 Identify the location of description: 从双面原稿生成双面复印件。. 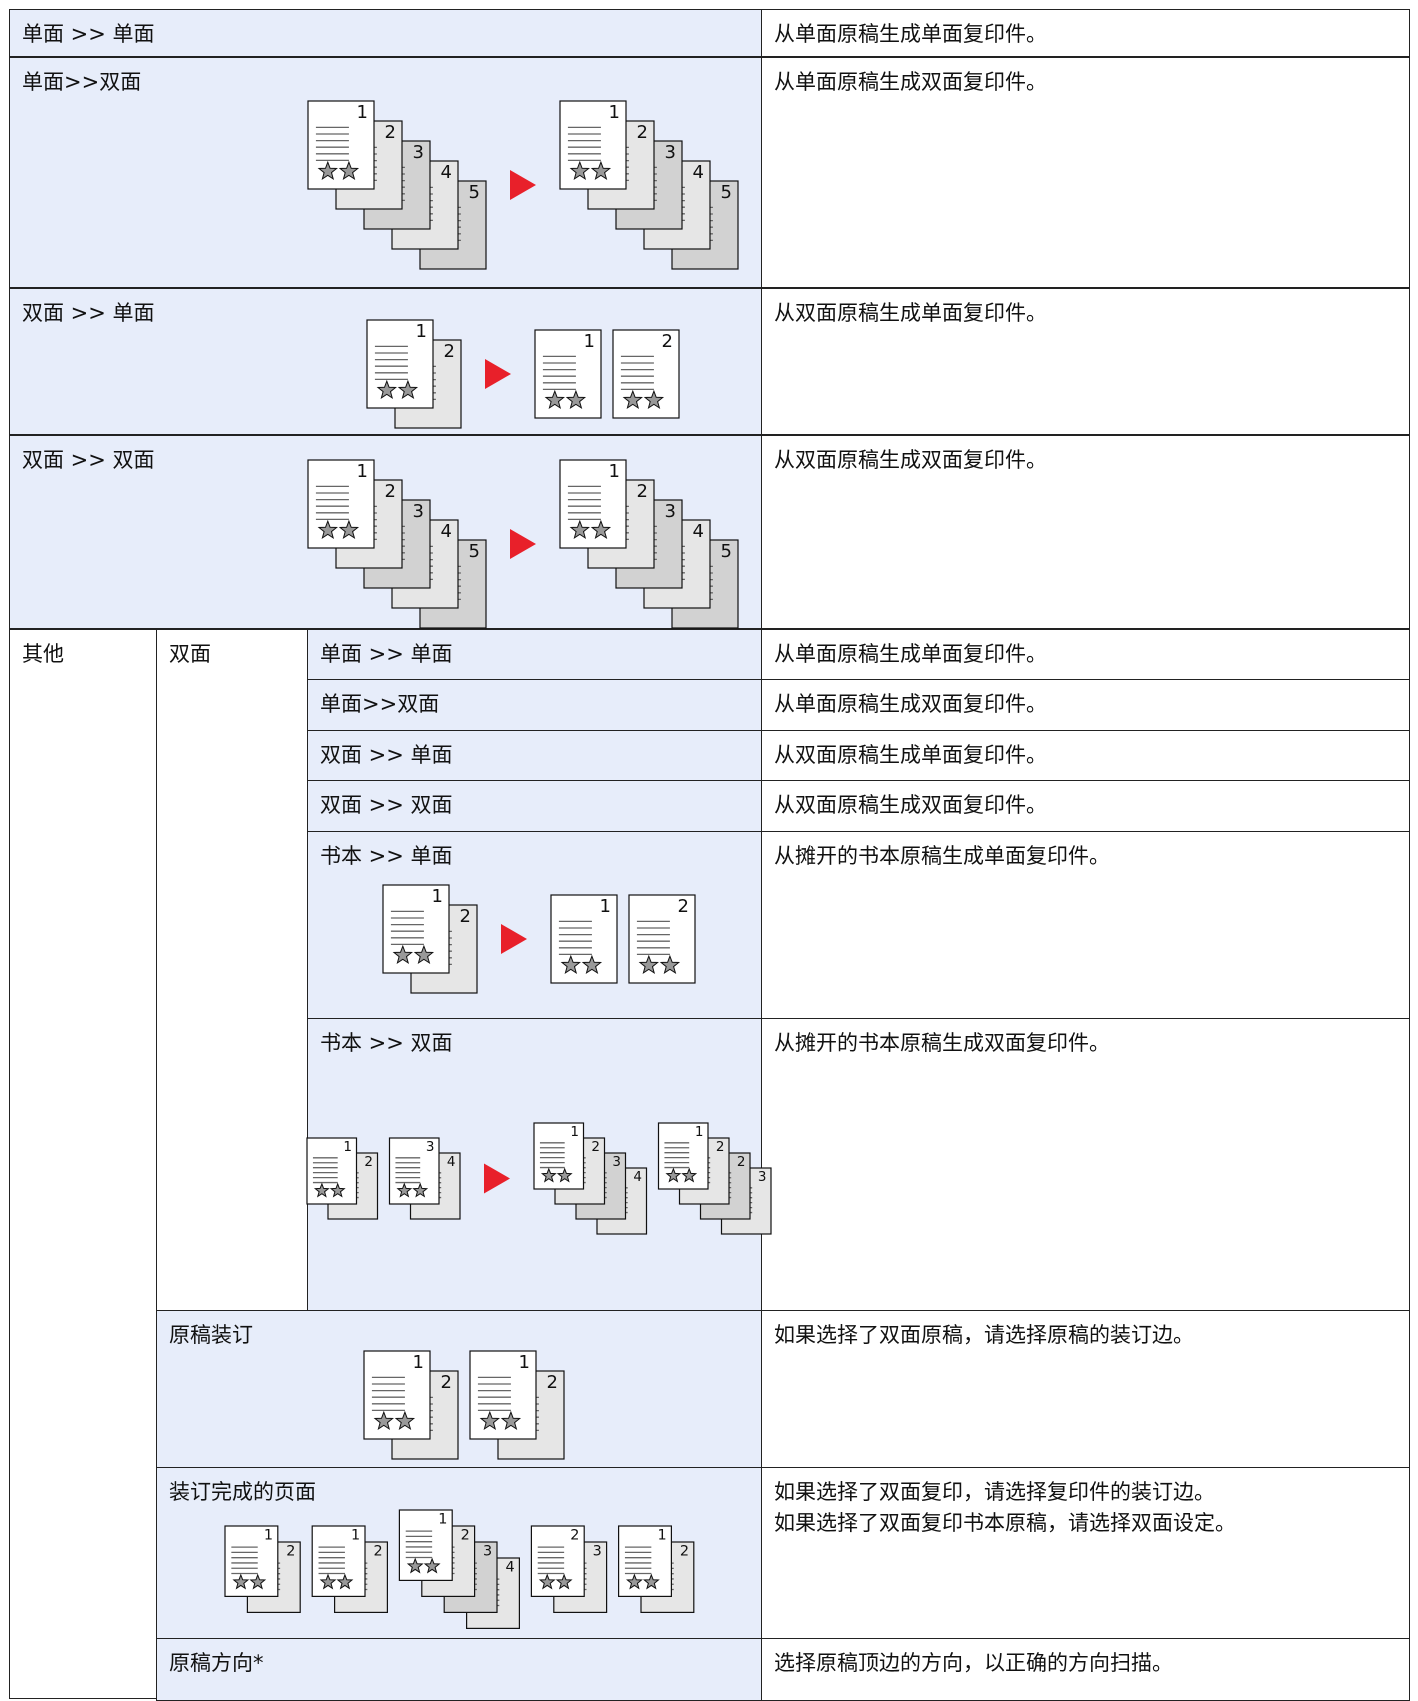
(910, 805).